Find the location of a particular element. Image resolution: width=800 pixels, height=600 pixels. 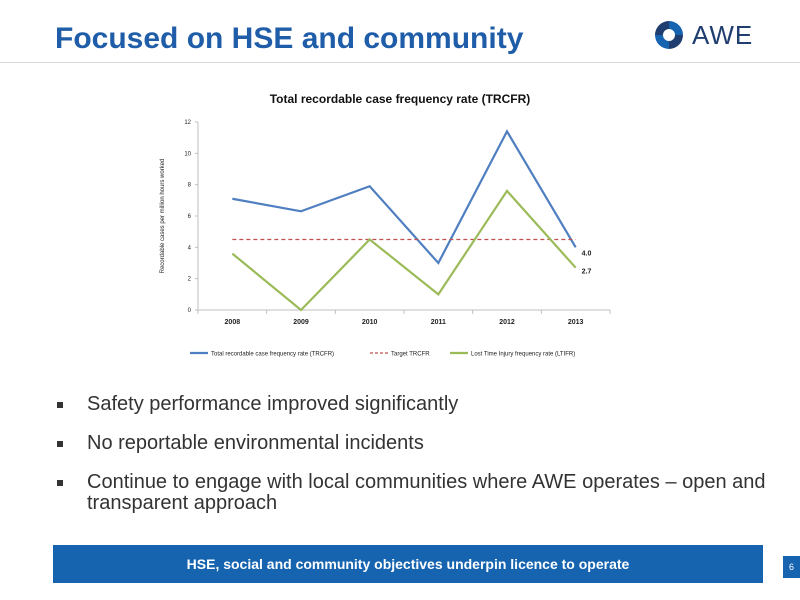

awe-logo-icon is located at coordinates (669, 35).